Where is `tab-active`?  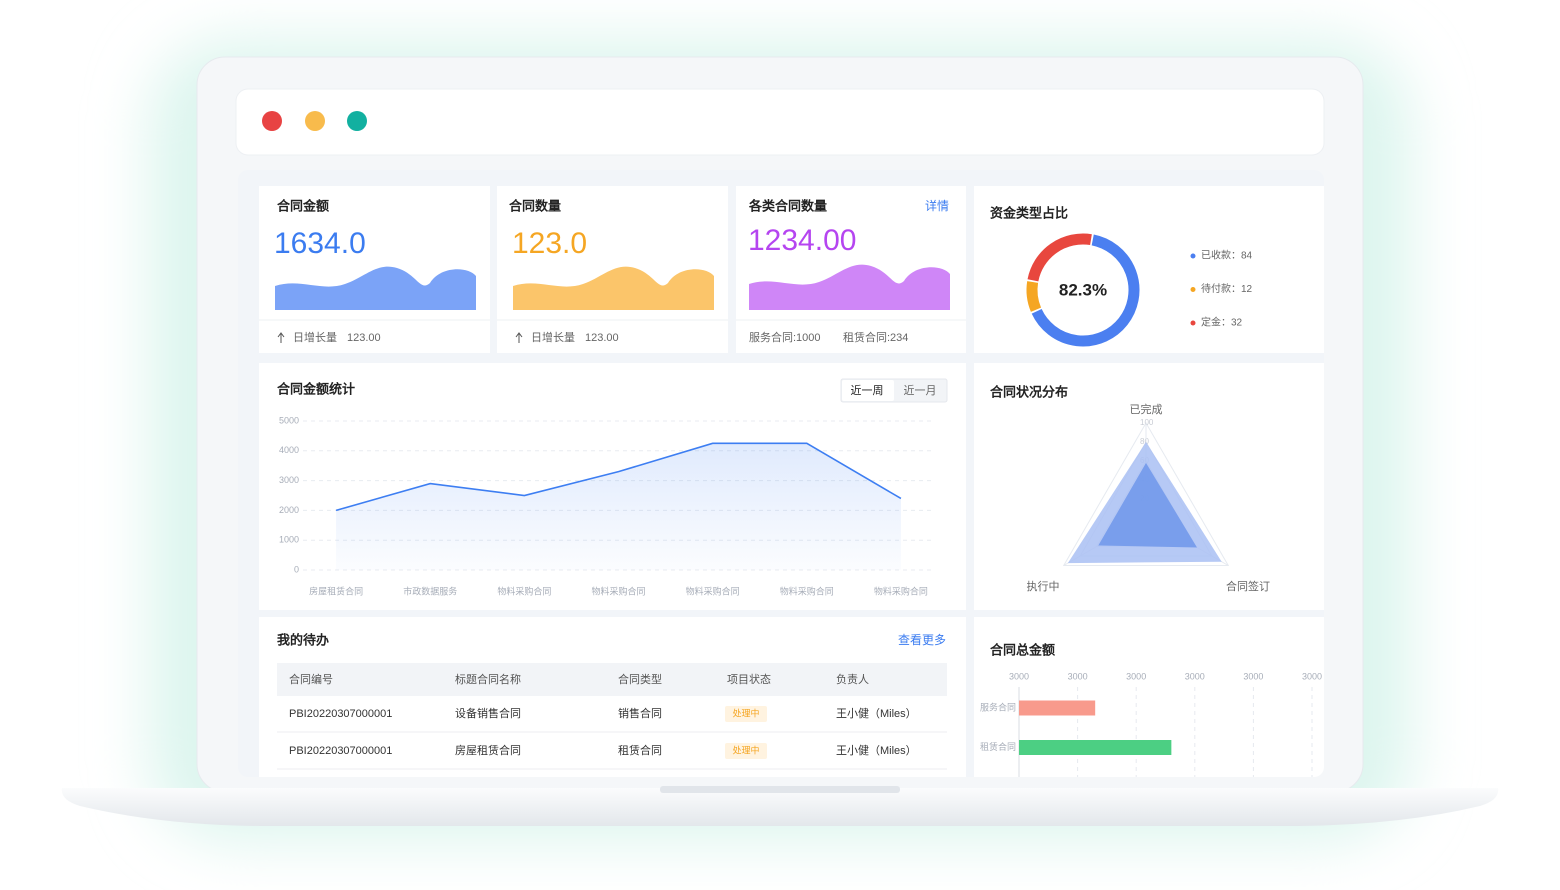
tab-active is located at coordinates (868, 390).